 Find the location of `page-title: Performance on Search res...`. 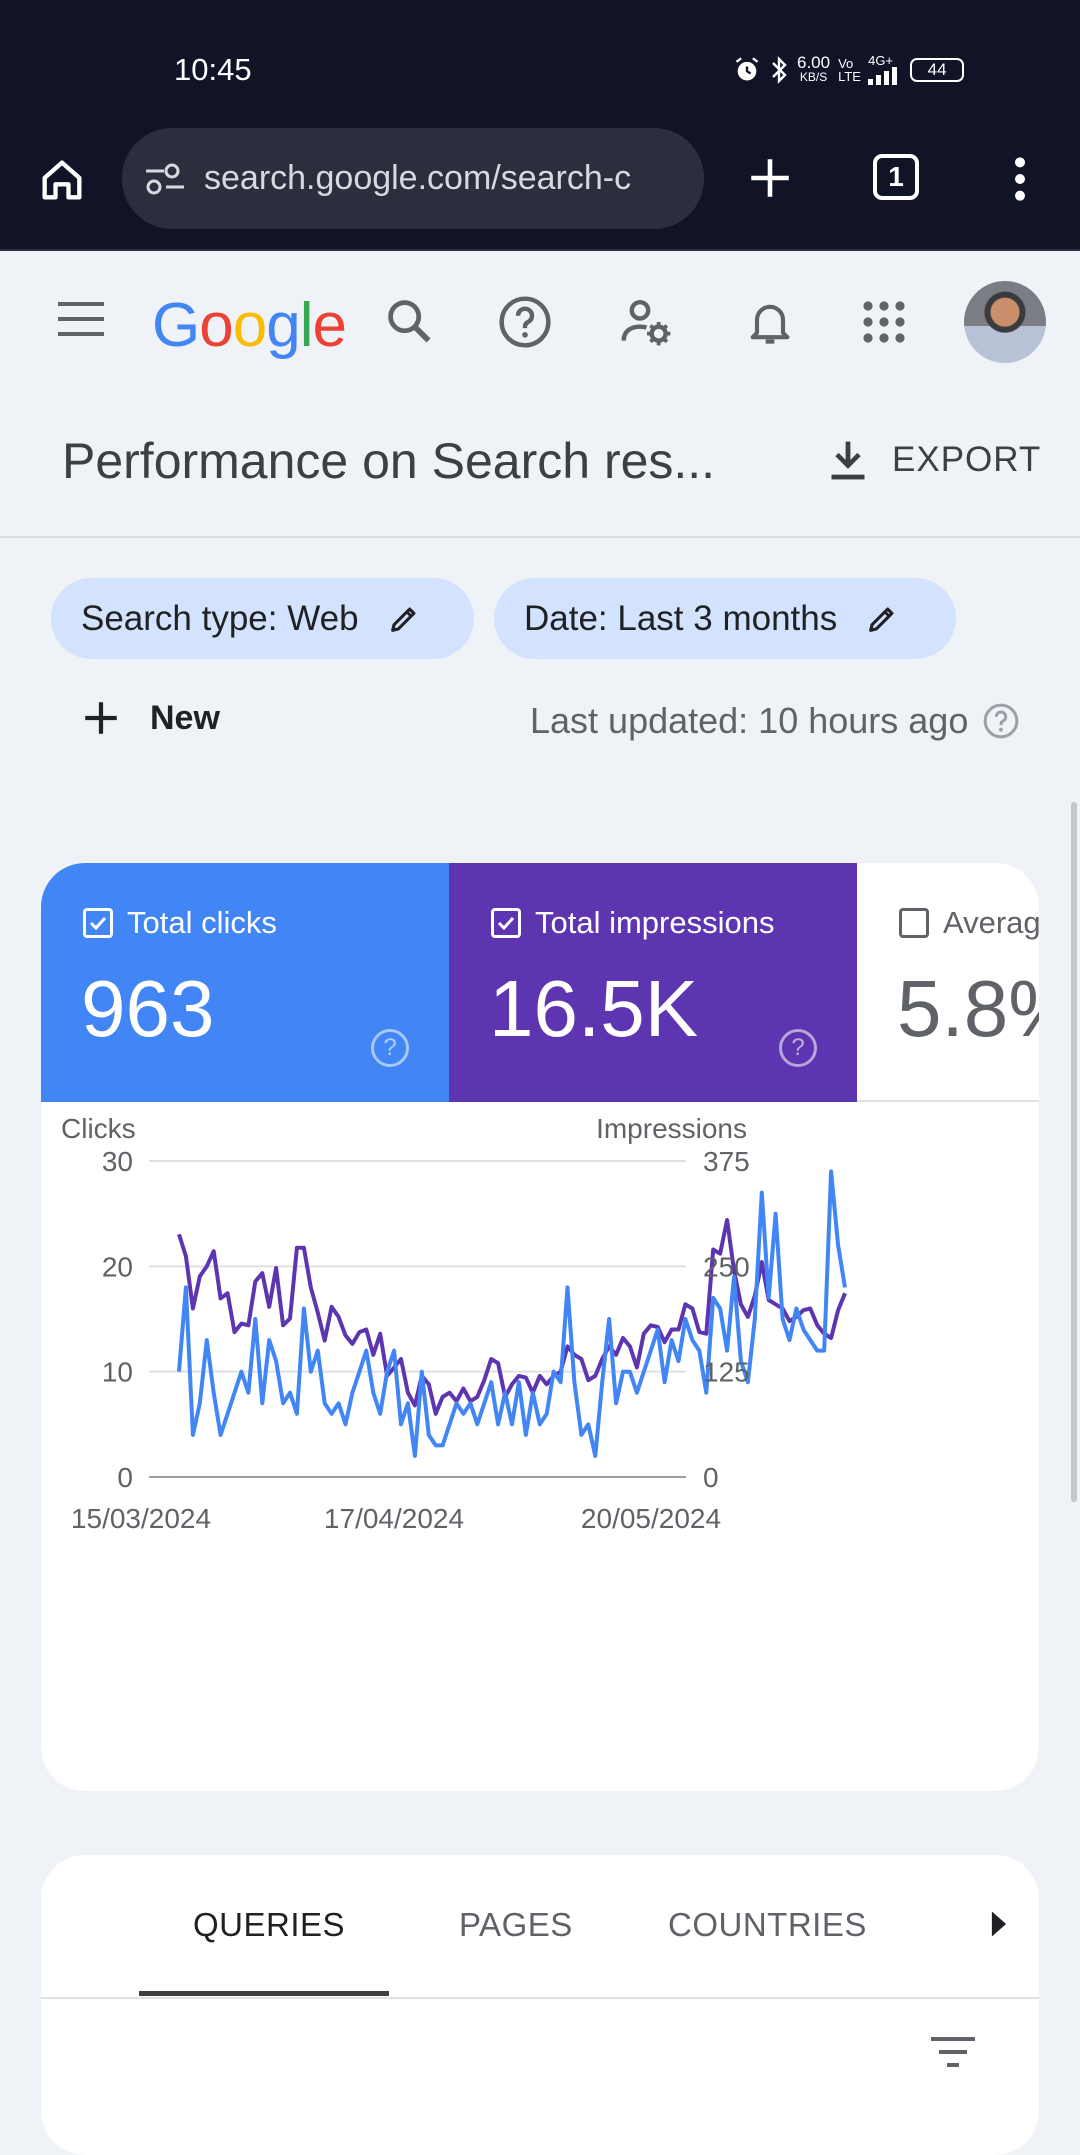

page-title: Performance on Search res... is located at coordinates (389, 461).